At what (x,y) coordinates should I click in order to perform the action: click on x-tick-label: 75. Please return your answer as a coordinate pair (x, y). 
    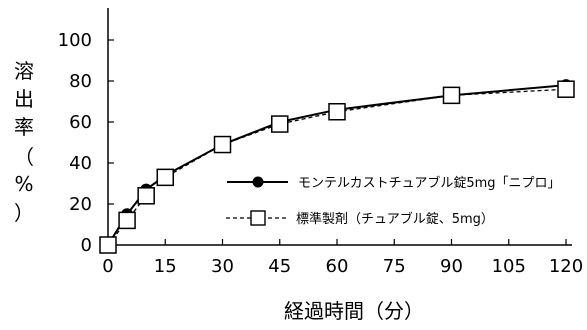
    Looking at the image, I should click on (394, 266).